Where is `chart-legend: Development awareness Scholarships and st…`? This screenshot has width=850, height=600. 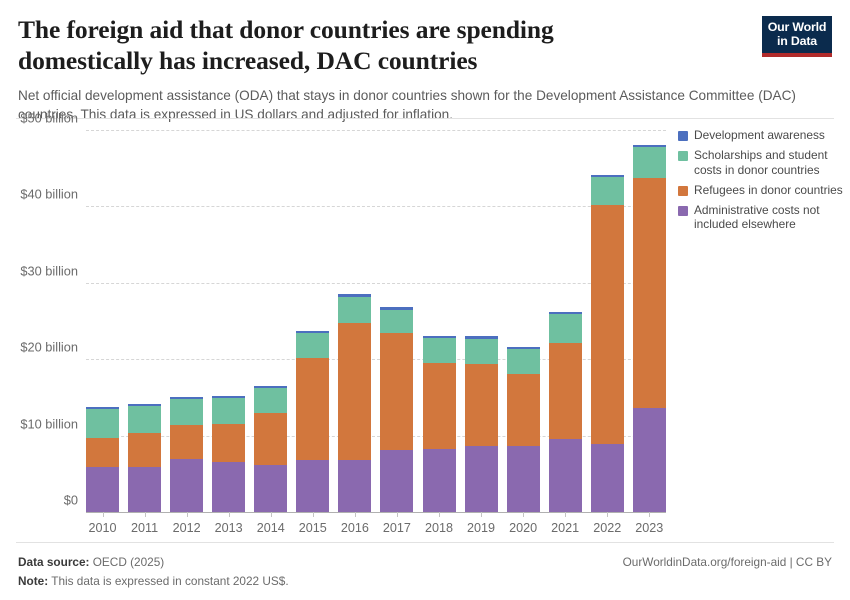
chart-legend: Development awareness Scholarships and st… is located at coordinates (762, 183).